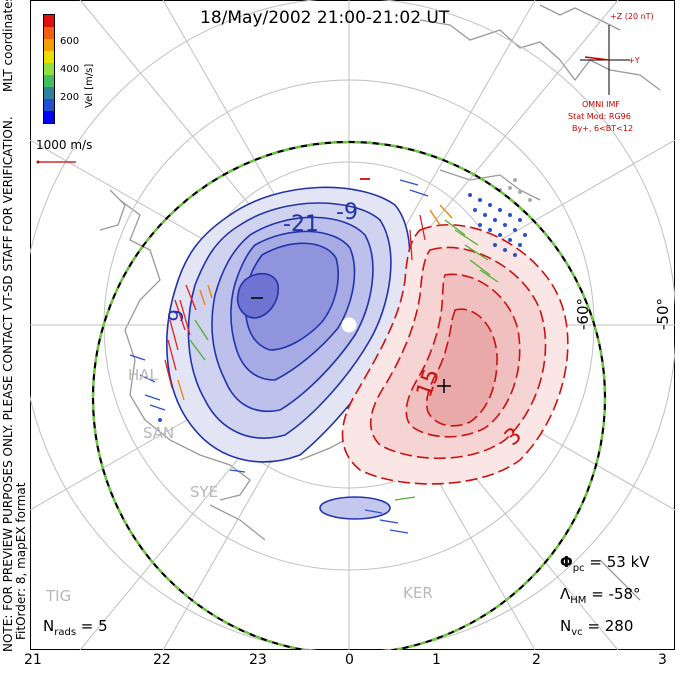 This screenshot has width=680, height=674. What do you see at coordinates (33, 660) in the screenshot?
I see `mlt-tick-21: 21` at bounding box center [33, 660].